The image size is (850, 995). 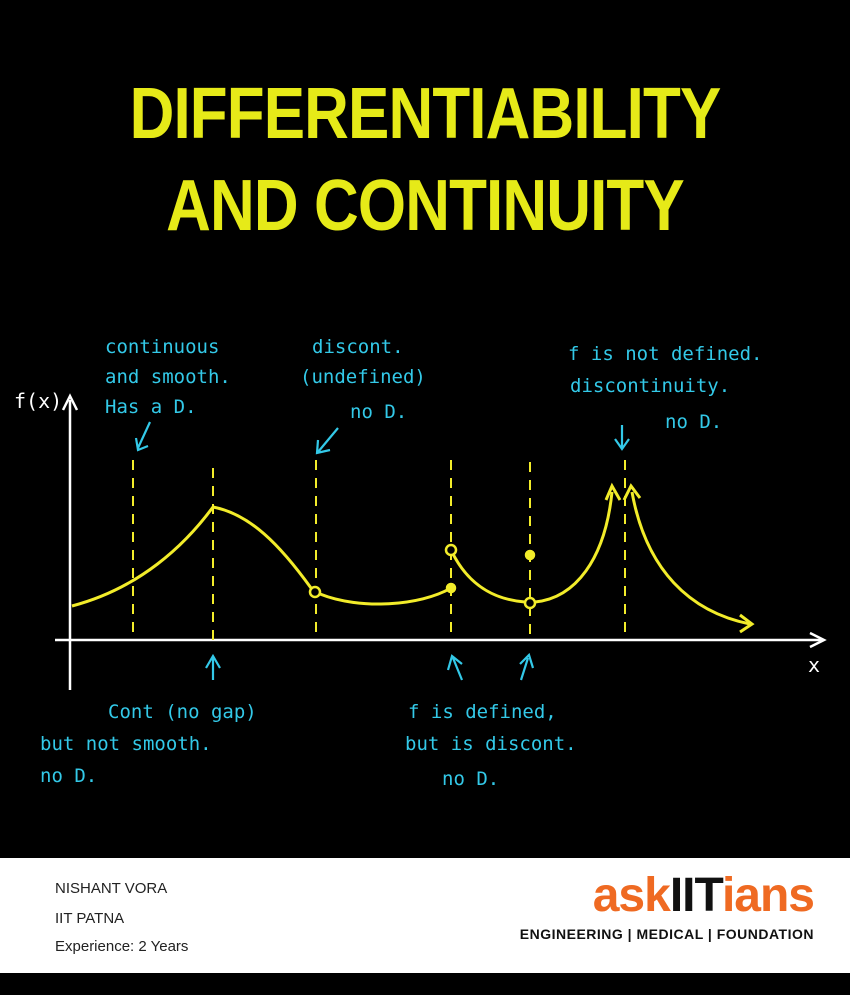 What do you see at coordinates (162, 347) in the screenshot?
I see `note-line: continuous` at bounding box center [162, 347].